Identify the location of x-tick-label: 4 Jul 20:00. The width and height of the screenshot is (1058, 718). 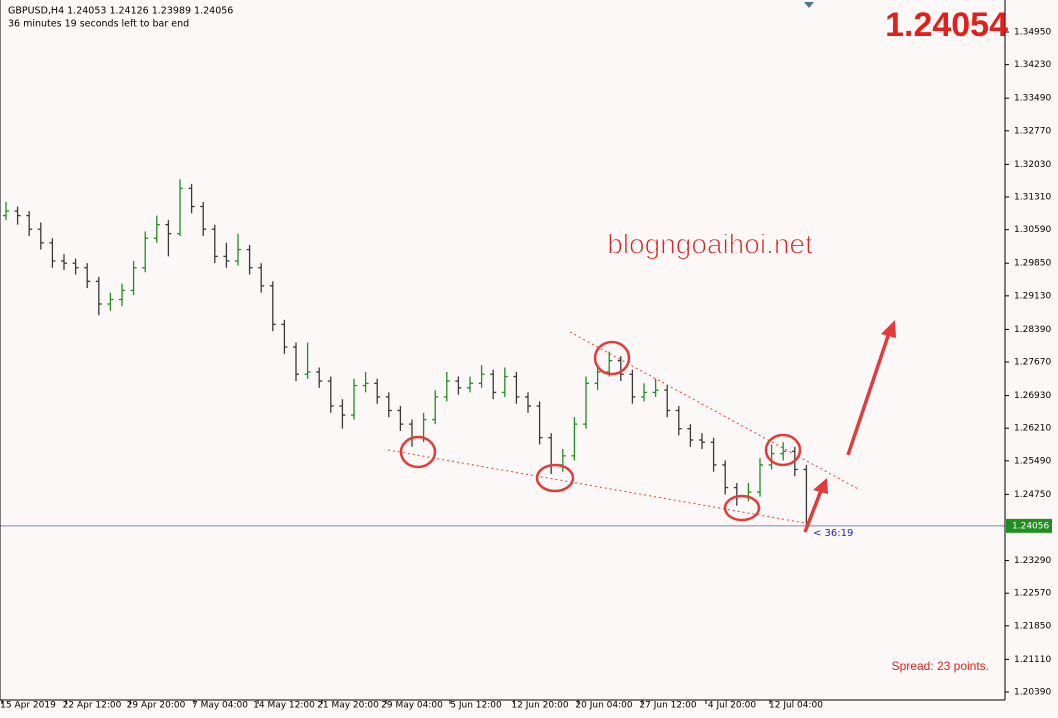
(732, 706).